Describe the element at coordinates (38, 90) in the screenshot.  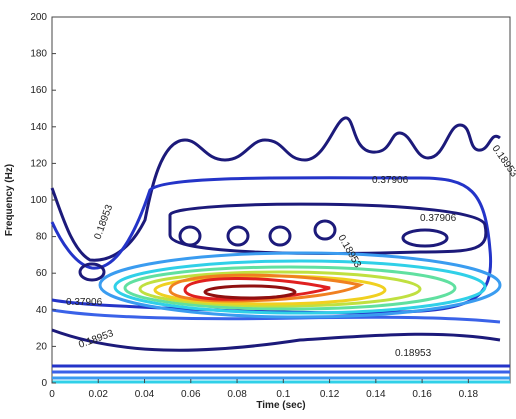
I see `y-tick-label: 160` at that location.